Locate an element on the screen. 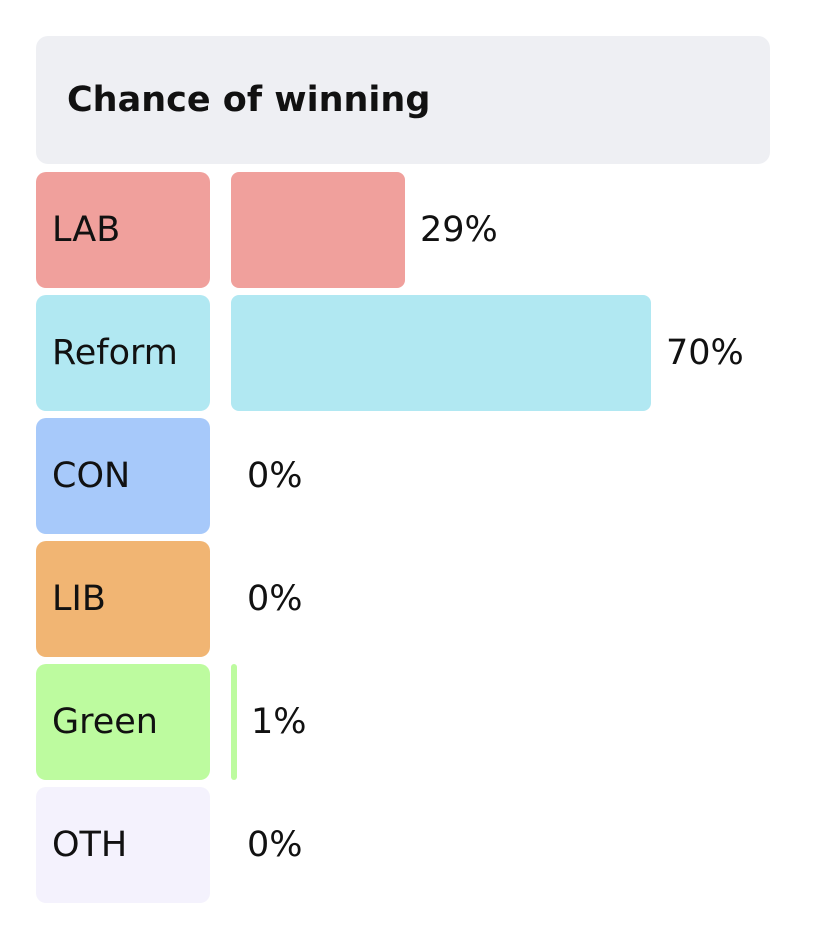 This screenshot has height=938, width=816. category-label: OTH is located at coordinates (90, 845).